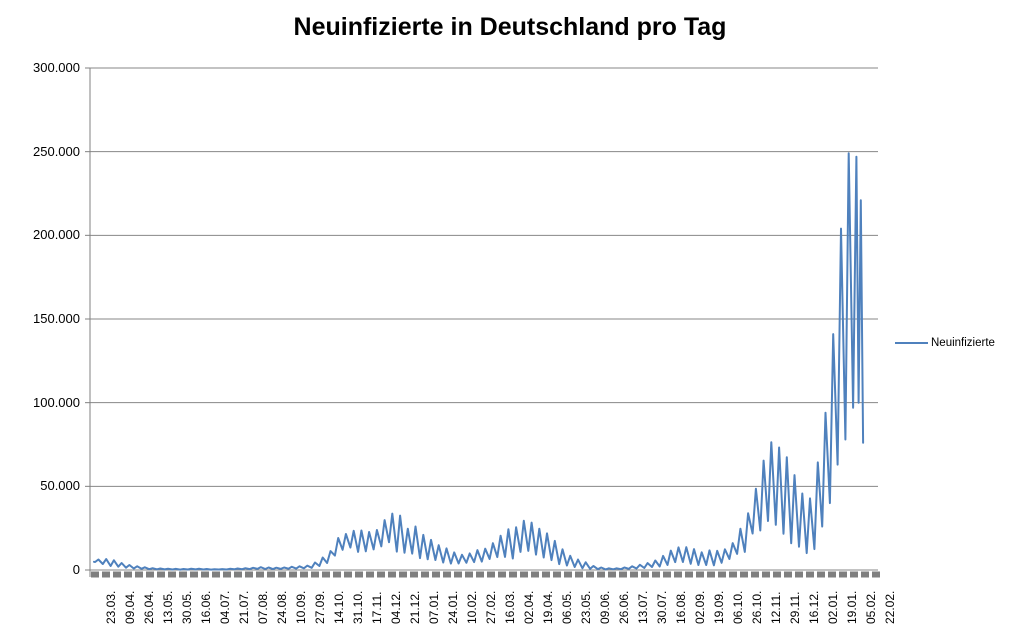  What do you see at coordinates (244, 607) in the screenshot?
I see `x-tick-label: 21.07.` at bounding box center [244, 607].